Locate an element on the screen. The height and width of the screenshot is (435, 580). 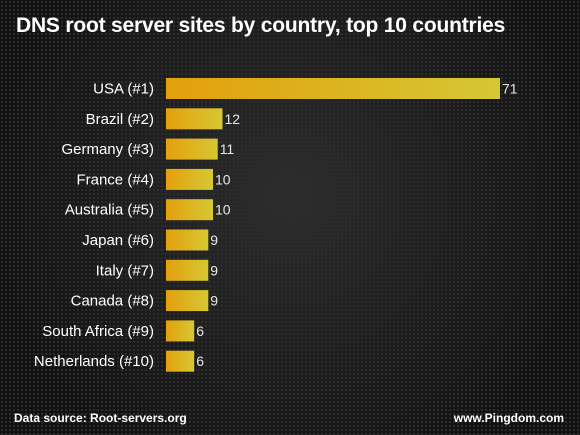
category-label: South Africa (#9) is located at coordinates (98, 331).